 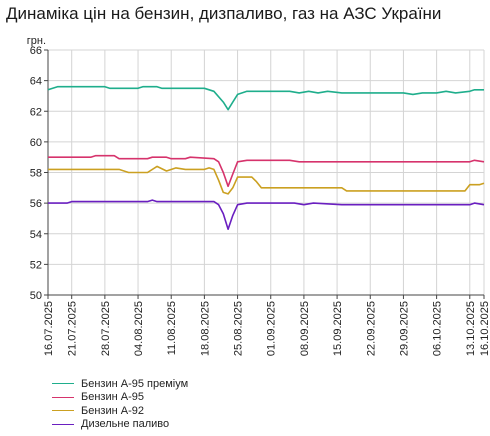 What do you see at coordinates (239, 328) in the screenshot?
I see `x-tick-label: 25.08.2025` at bounding box center [239, 328].